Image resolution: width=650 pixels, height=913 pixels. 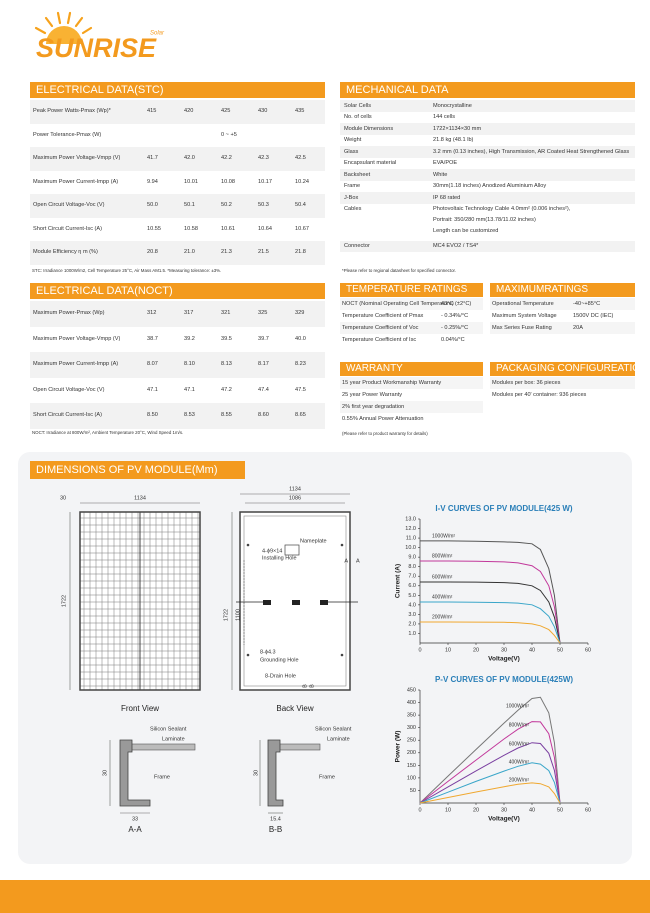 What do you see at coordinates (442, 577) in the screenshot?
I see `curve-label: 600W/m²` at bounding box center [442, 577].